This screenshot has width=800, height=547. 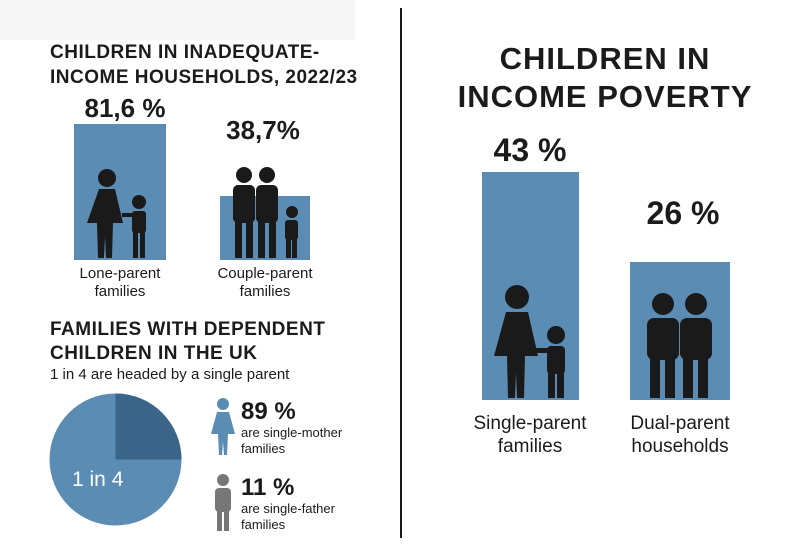 What do you see at coordinates (120, 291) in the screenshot?
I see `lone-parent-caption-line2: families` at bounding box center [120, 291].